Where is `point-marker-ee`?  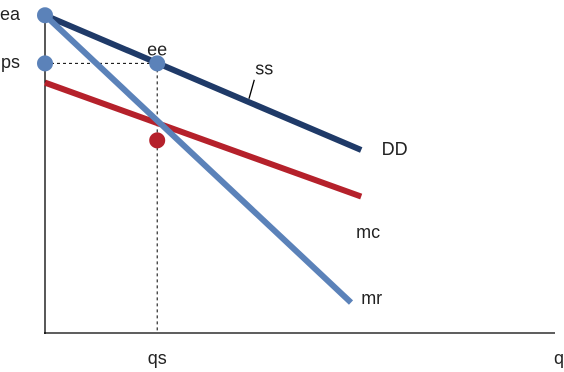 point-marker-ee is located at coordinates (157, 63).